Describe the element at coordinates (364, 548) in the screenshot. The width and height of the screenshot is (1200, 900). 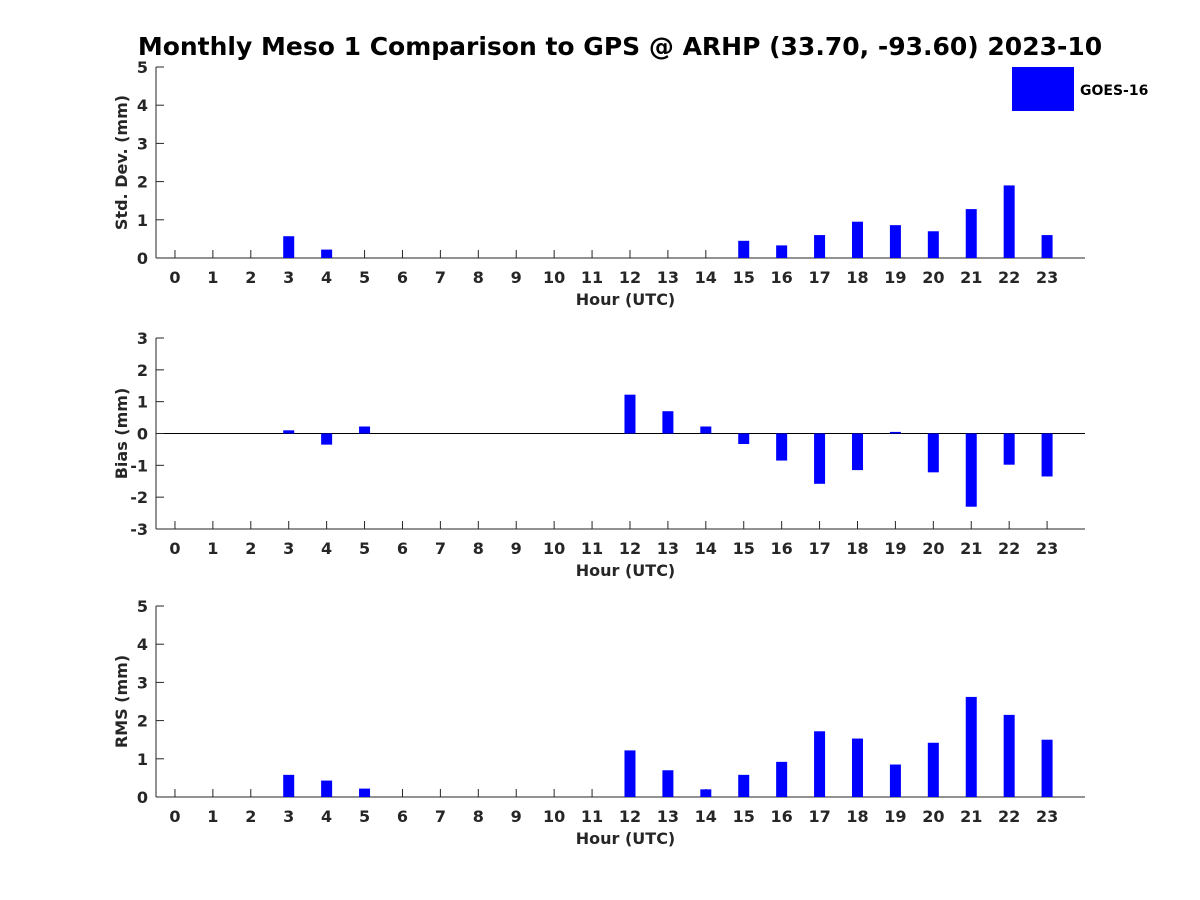
I see `bias-x-tick-label: 5` at that location.